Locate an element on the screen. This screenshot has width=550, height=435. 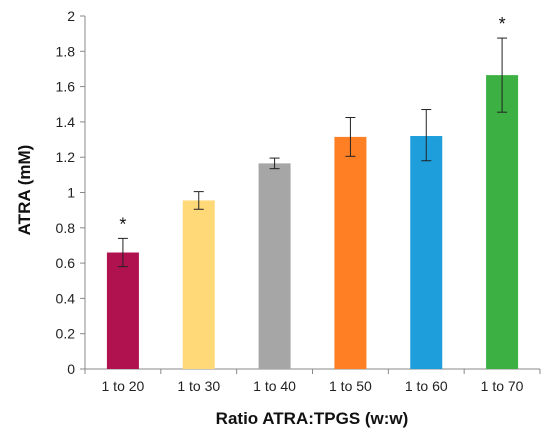
y-tick-label: 1.8 is located at coordinates (66, 51).